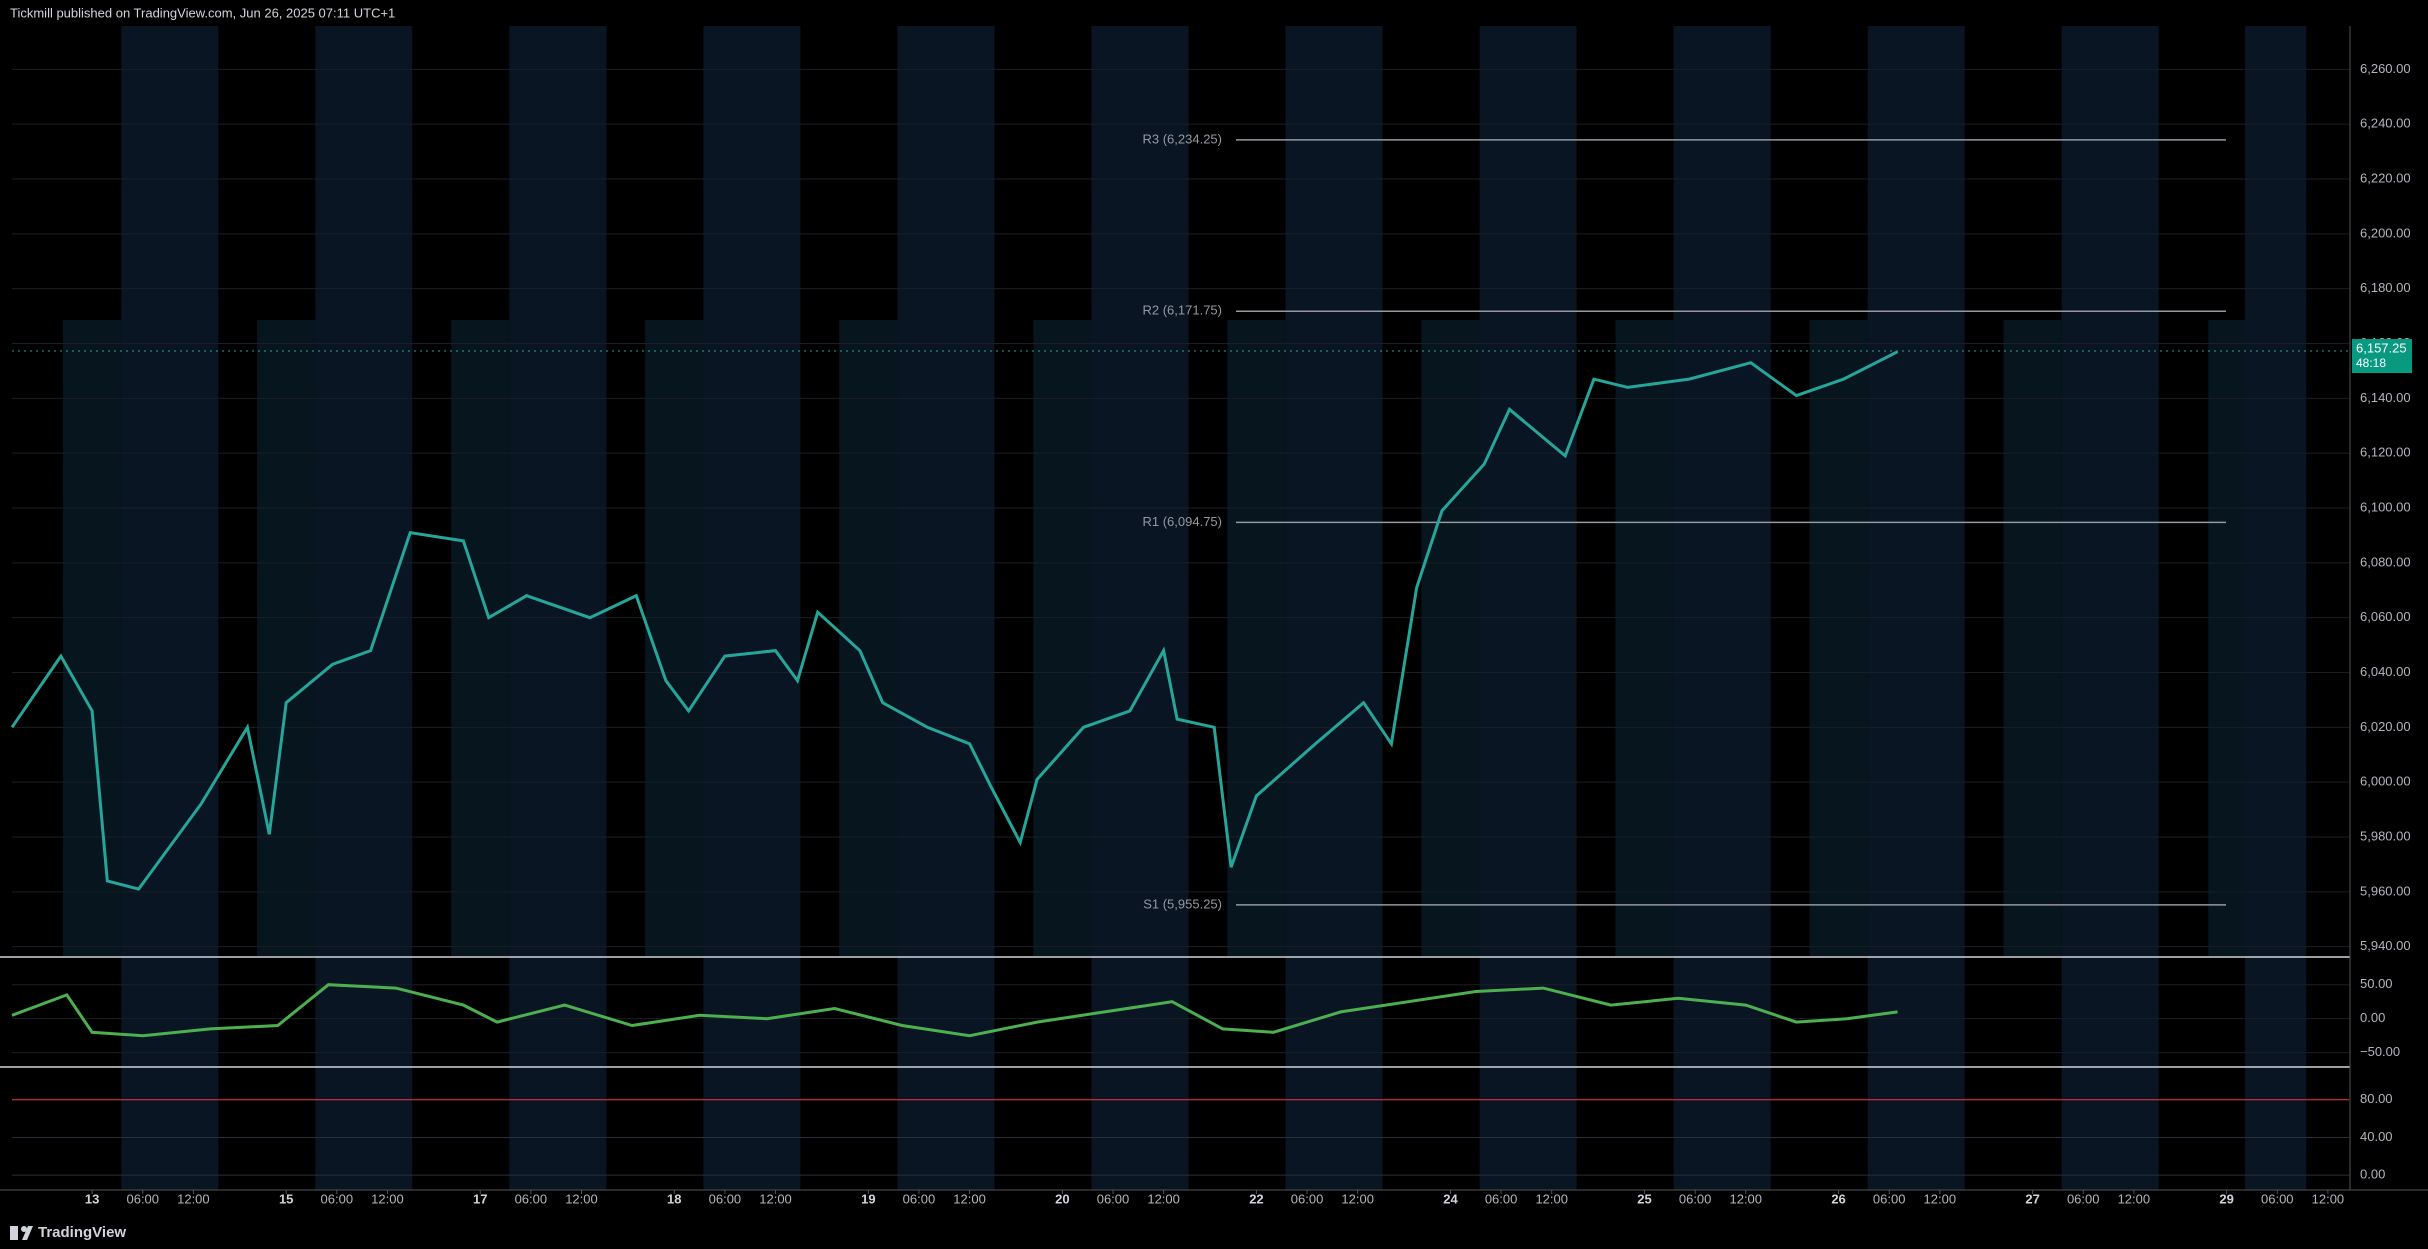  What do you see at coordinates (2381, 347) in the screenshot?
I see `last-price-label: 6,157.25` at bounding box center [2381, 347].